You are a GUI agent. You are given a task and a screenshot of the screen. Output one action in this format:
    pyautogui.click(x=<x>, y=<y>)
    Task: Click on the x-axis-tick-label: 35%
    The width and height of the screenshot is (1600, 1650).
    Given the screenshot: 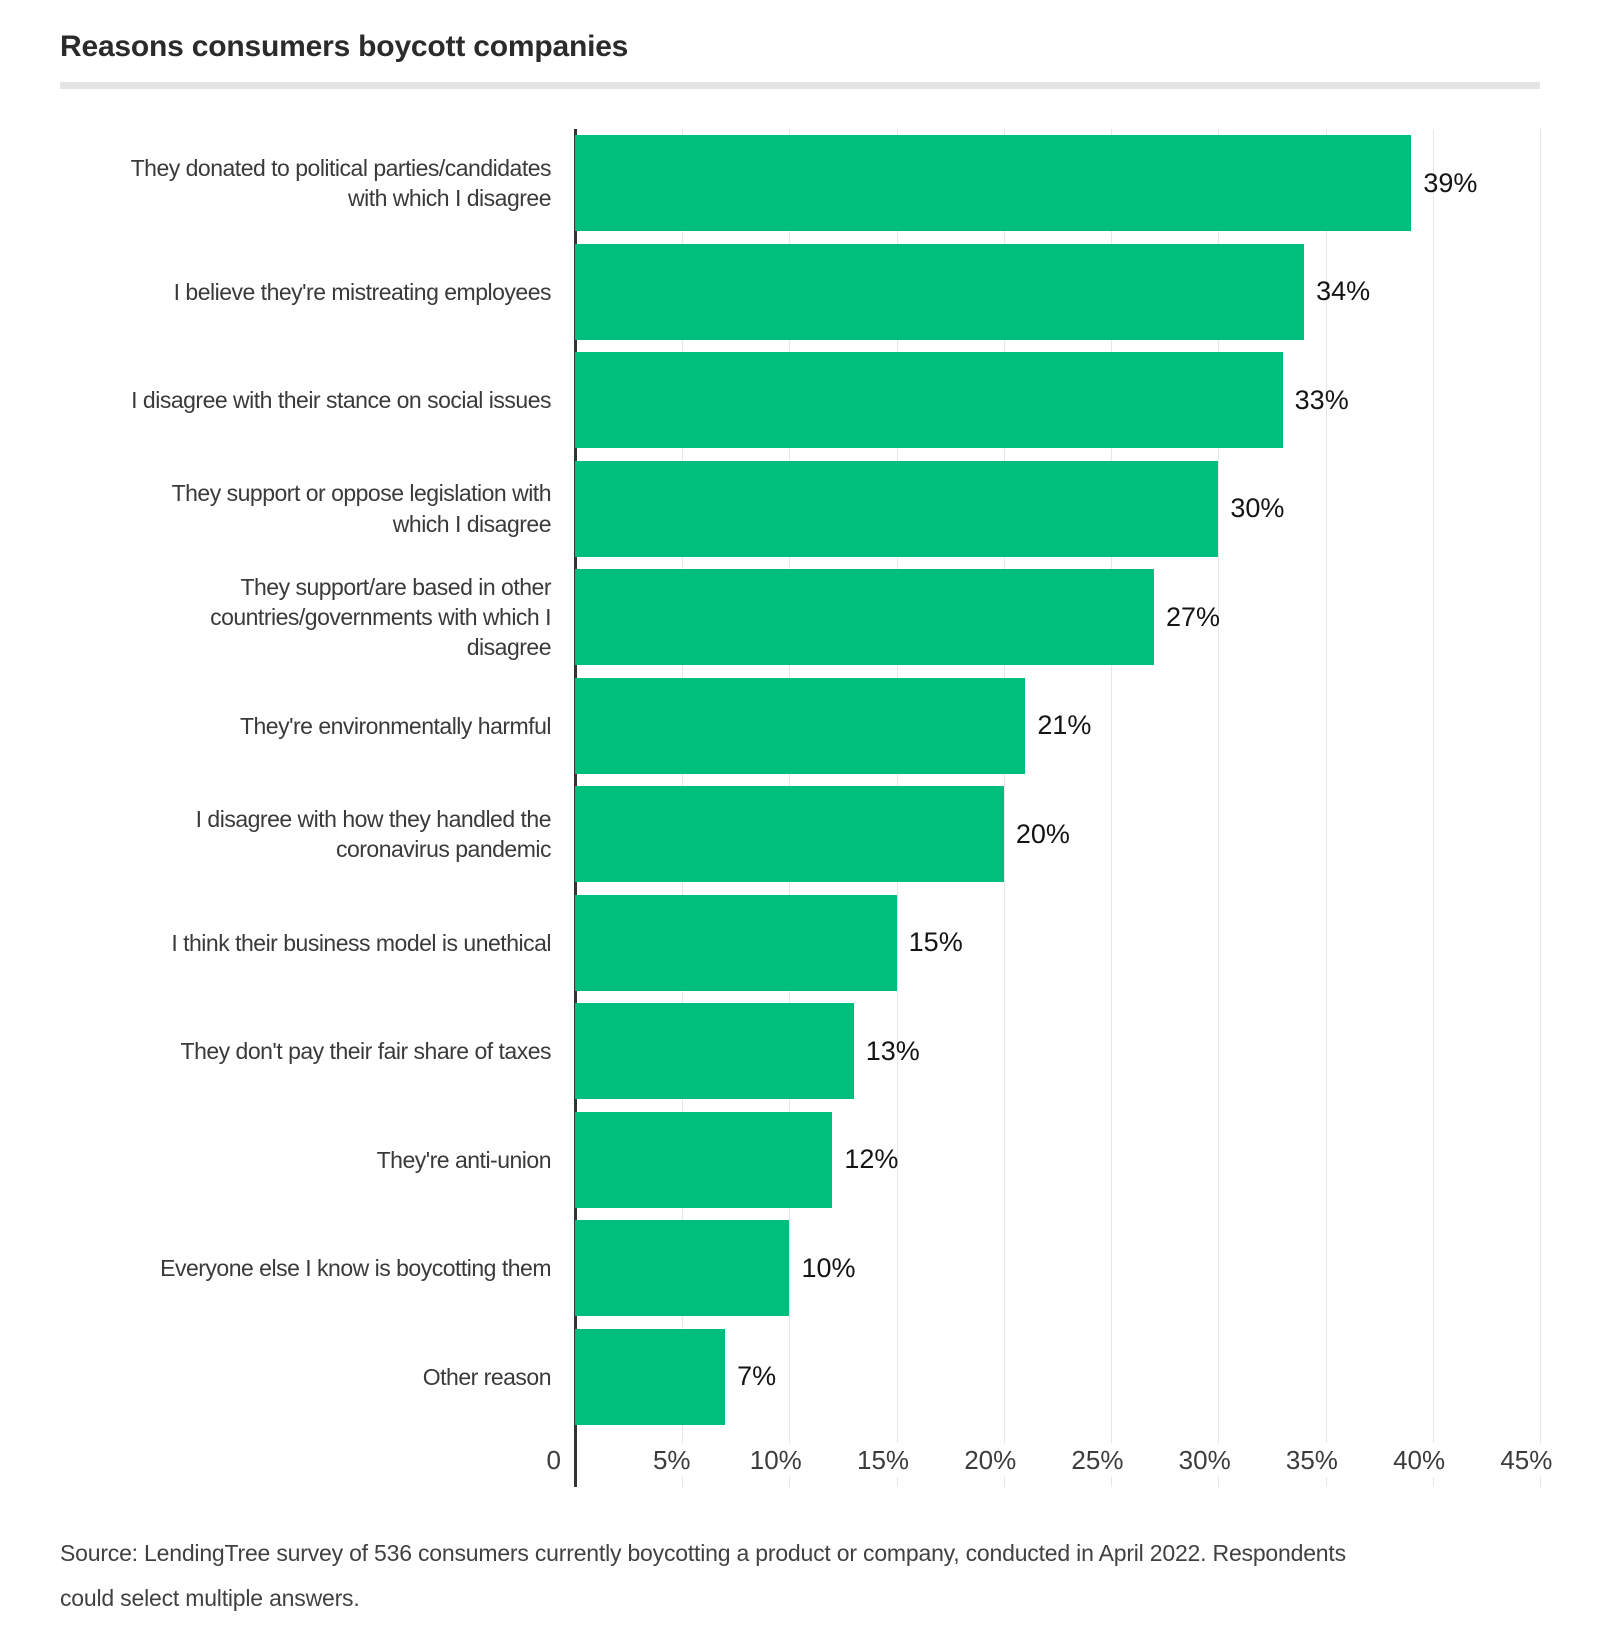 What is the action you would take?
    pyautogui.click(x=1311, y=1460)
    